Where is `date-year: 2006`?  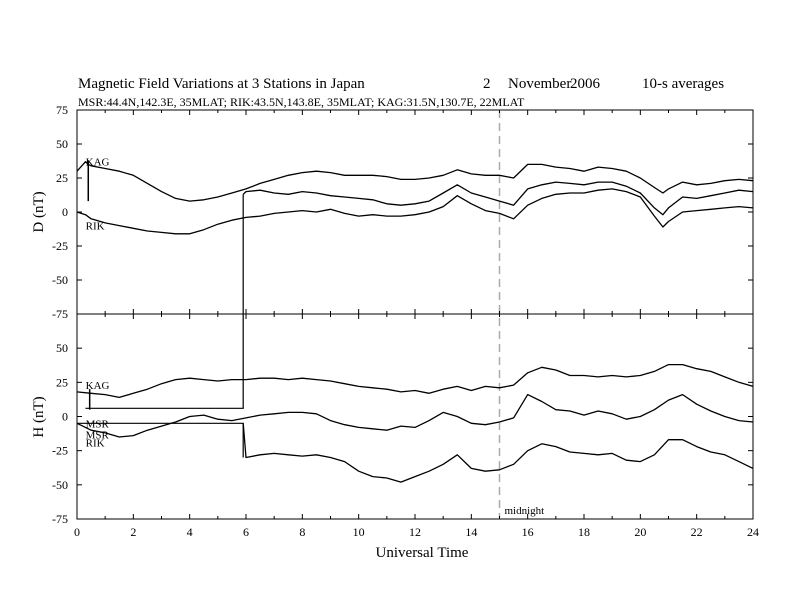
date-year: 2006 is located at coordinates (585, 84).